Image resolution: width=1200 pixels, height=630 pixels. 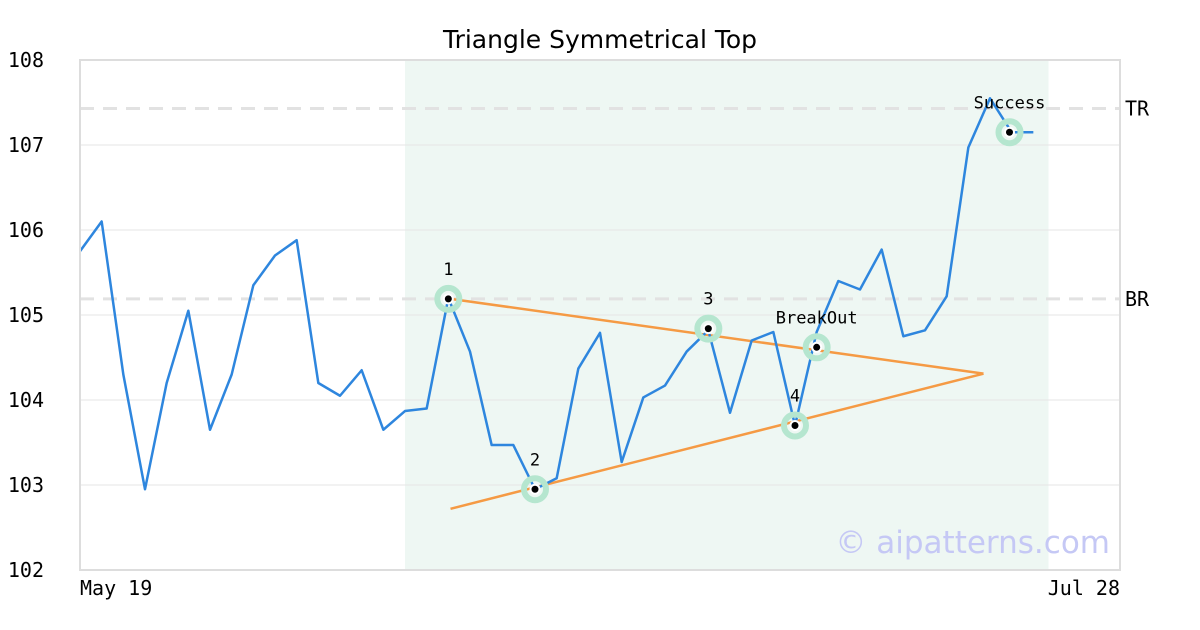 I want to click on y-tick-label: 103, so click(x=26, y=485).